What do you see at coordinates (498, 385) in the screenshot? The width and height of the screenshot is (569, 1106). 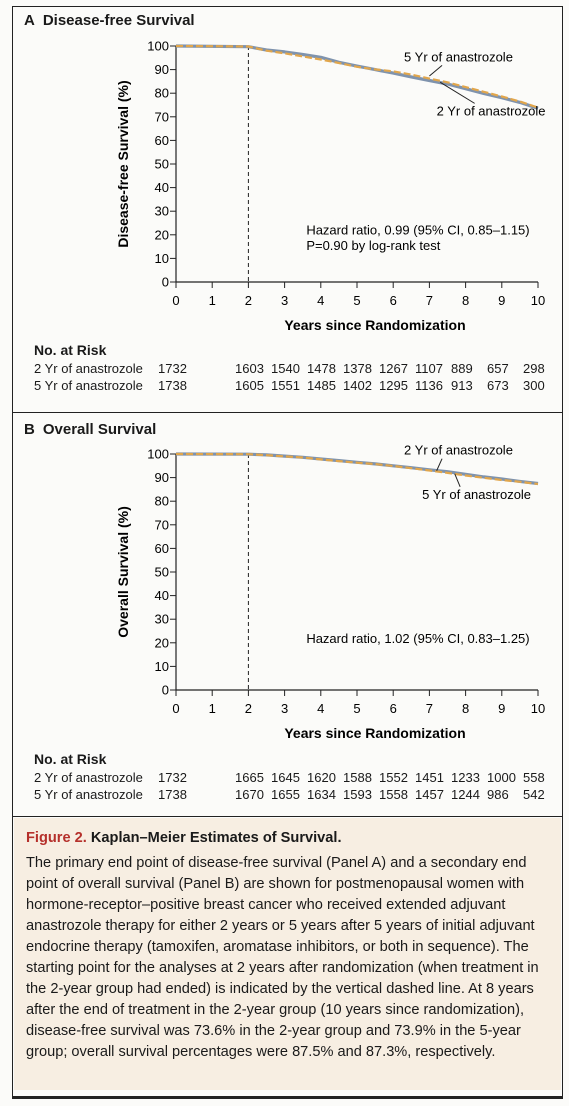 I see `risk-value: 673` at bounding box center [498, 385].